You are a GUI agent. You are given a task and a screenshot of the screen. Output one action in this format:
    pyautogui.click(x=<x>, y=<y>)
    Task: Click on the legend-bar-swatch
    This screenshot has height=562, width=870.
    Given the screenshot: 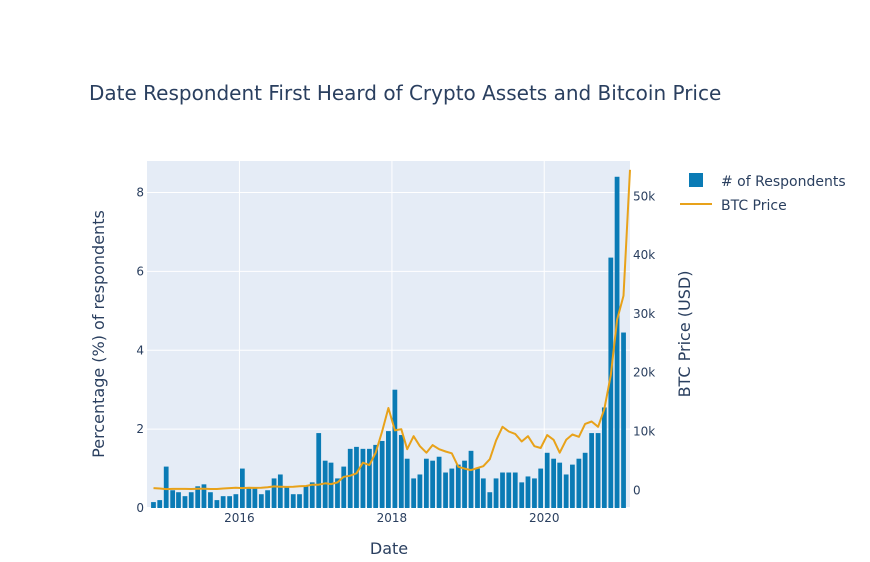 What is the action you would take?
    pyautogui.click(x=696, y=180)
    